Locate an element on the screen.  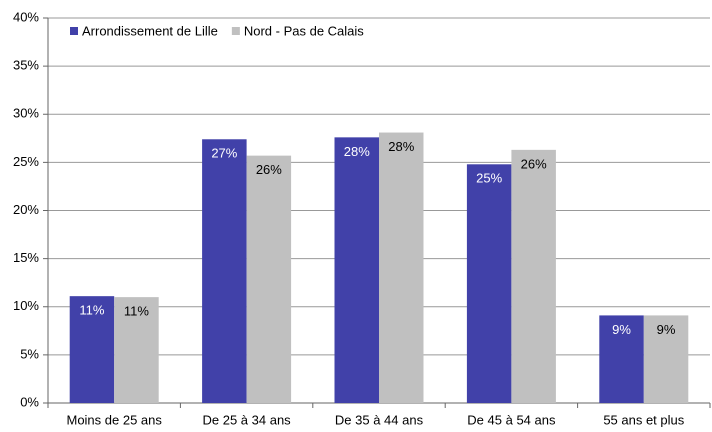
y-tick-label: 5% is located at coordinates (29, 353).